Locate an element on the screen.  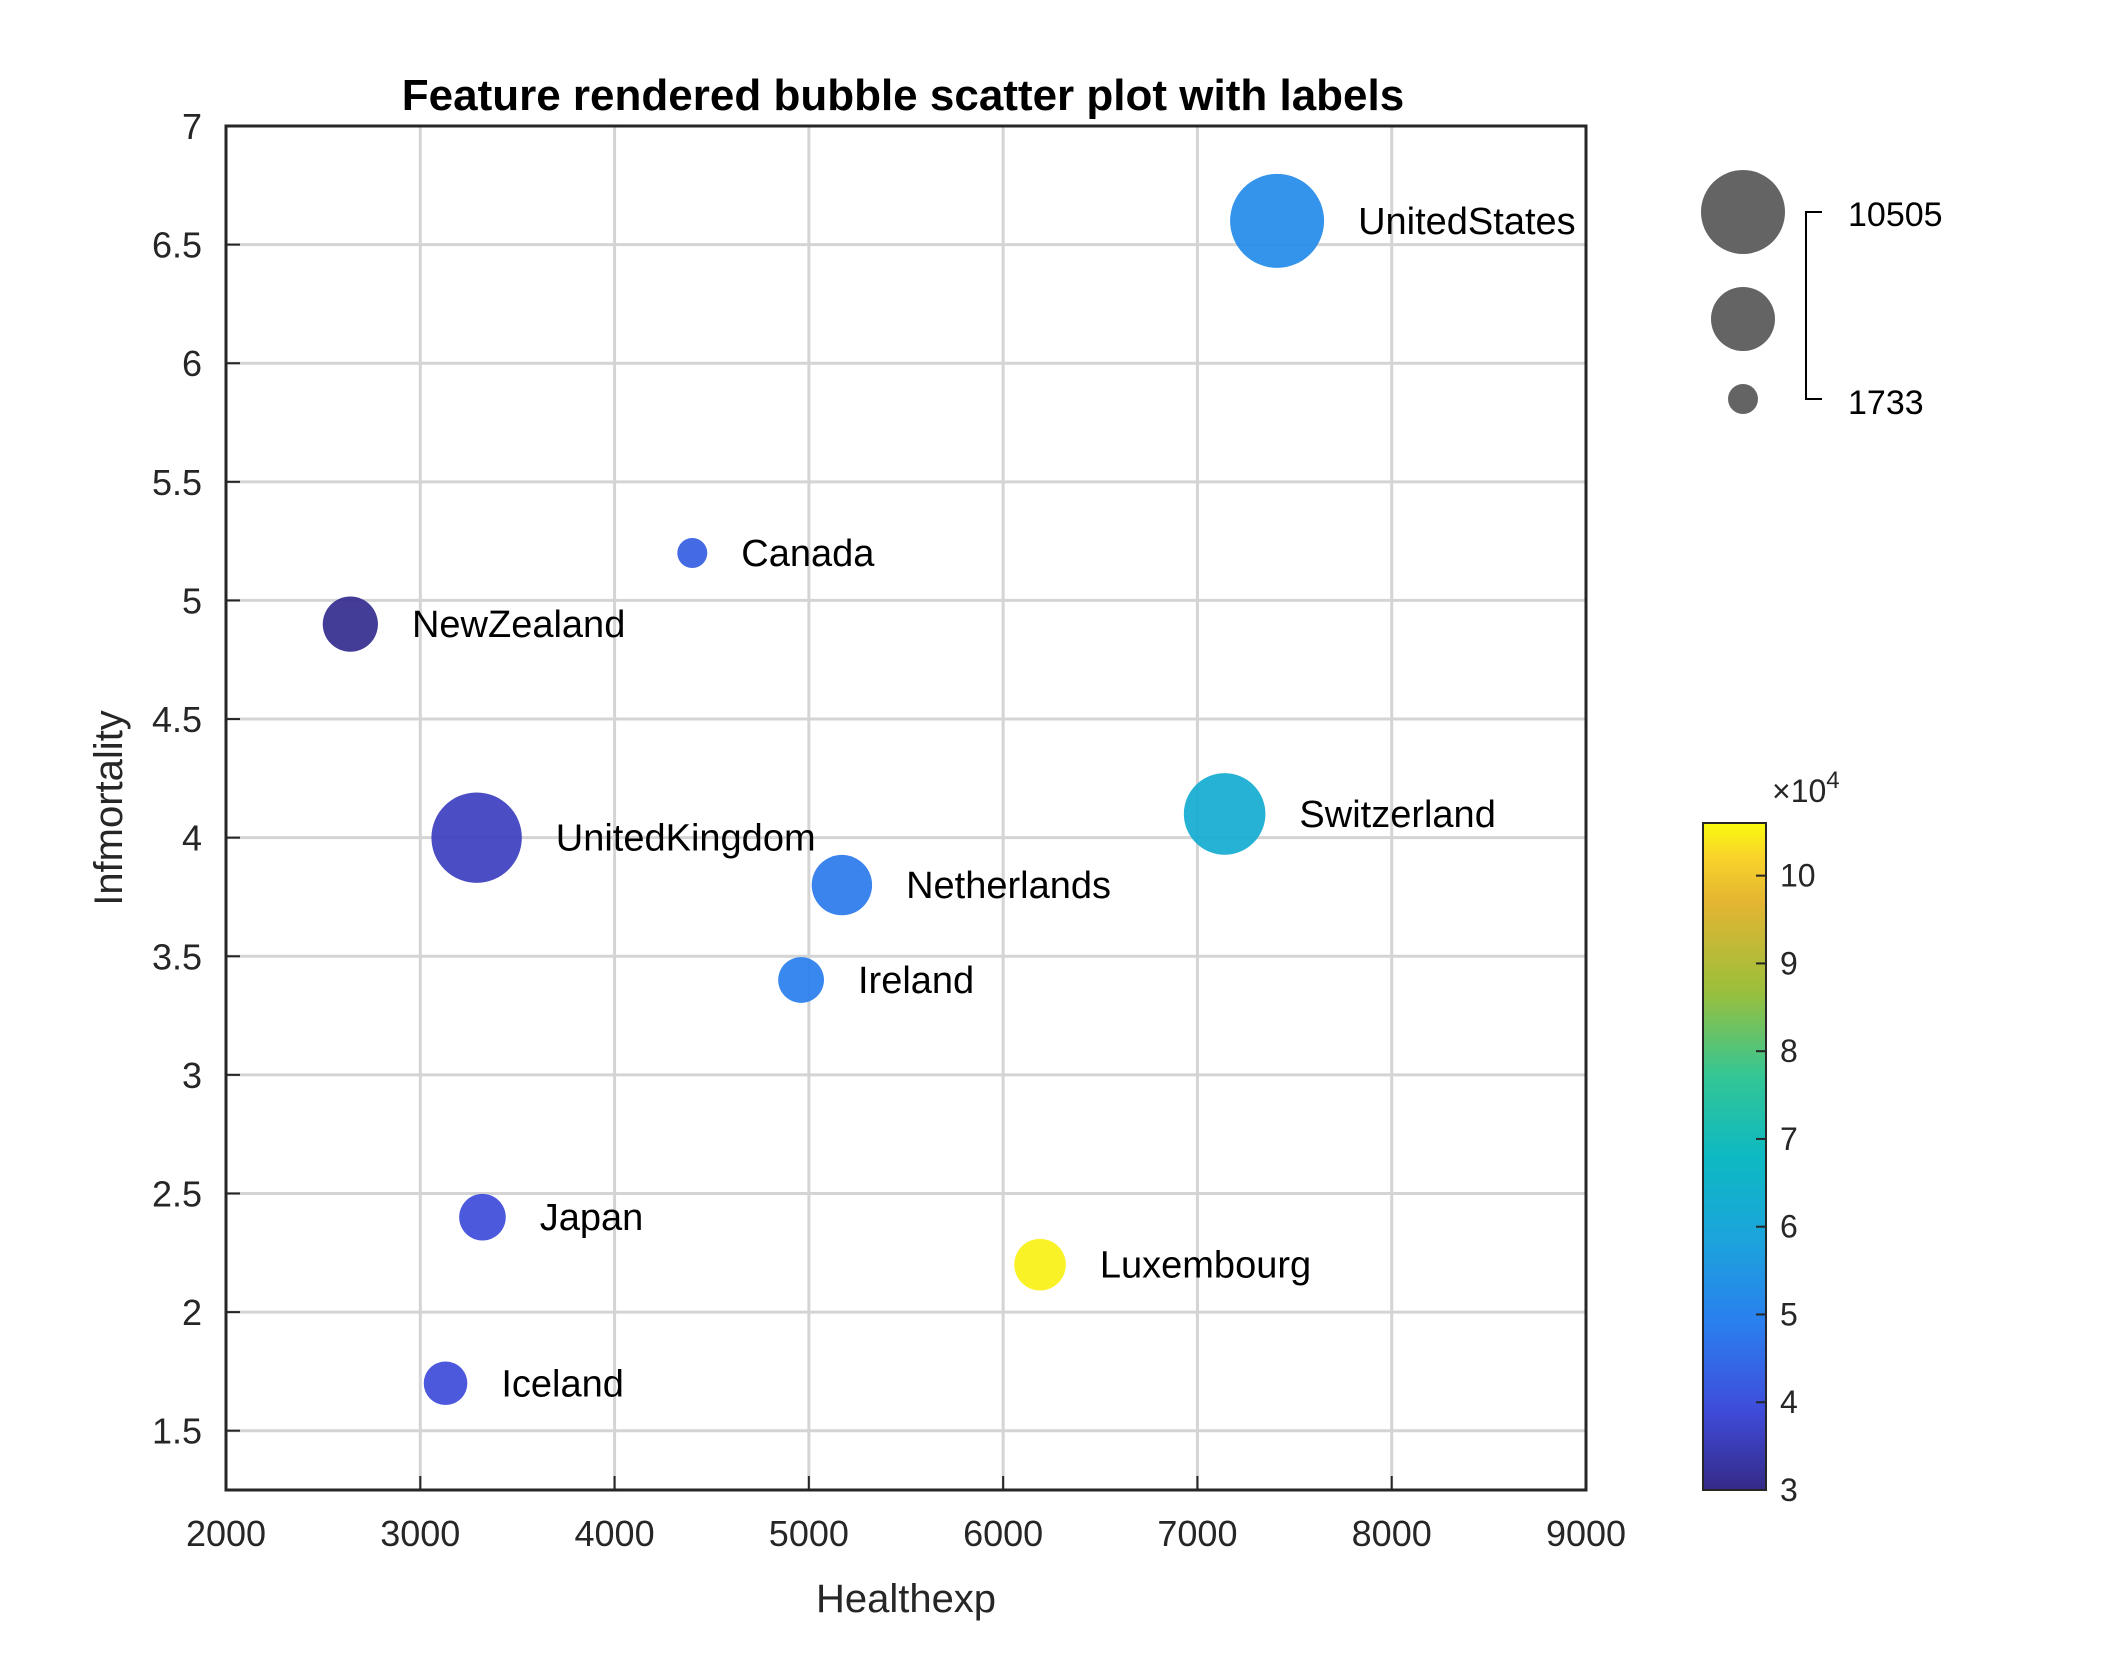
size-legend-medium-bubble is located at coordinates (1743, 319).